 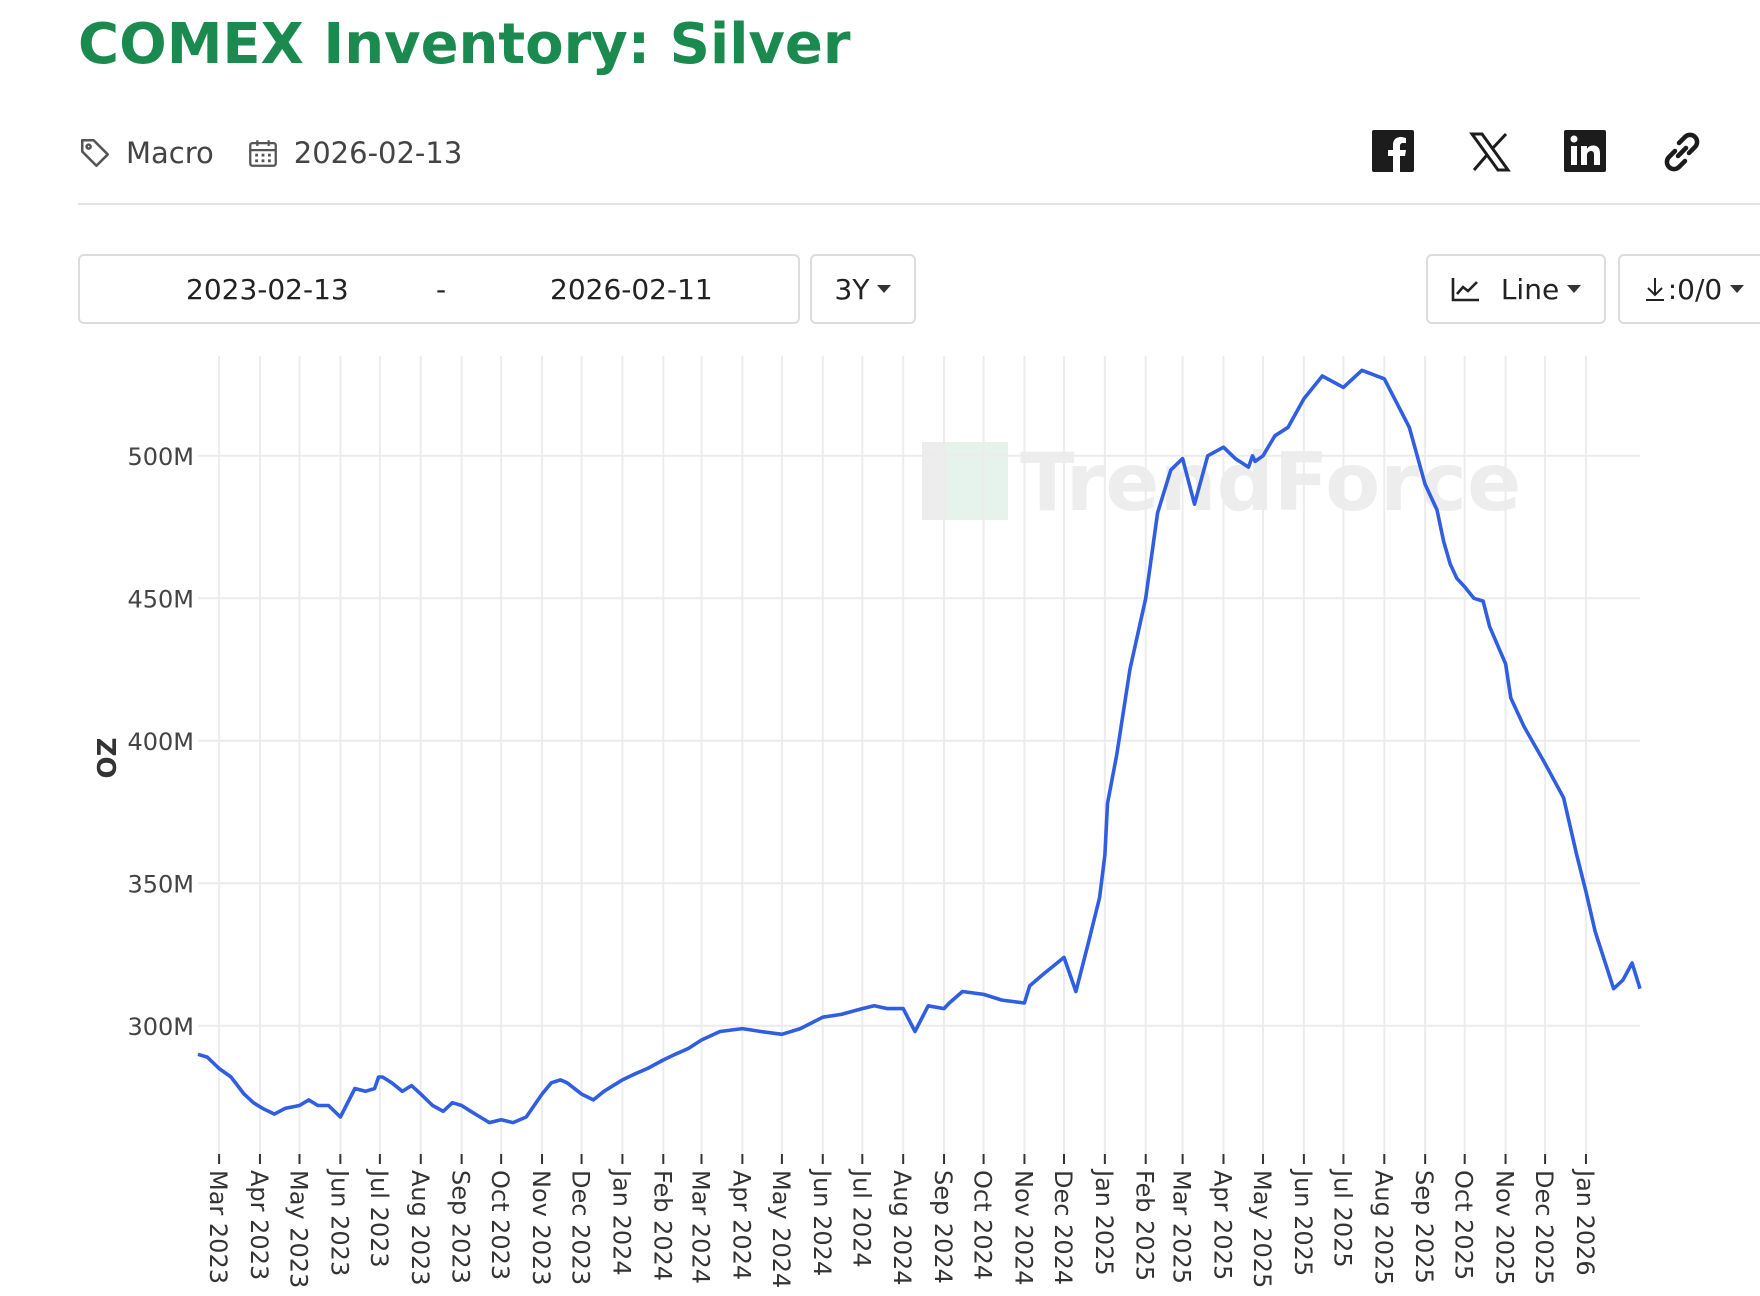 I want to click on download-label: :0/0, so click(x=1695, y=289).